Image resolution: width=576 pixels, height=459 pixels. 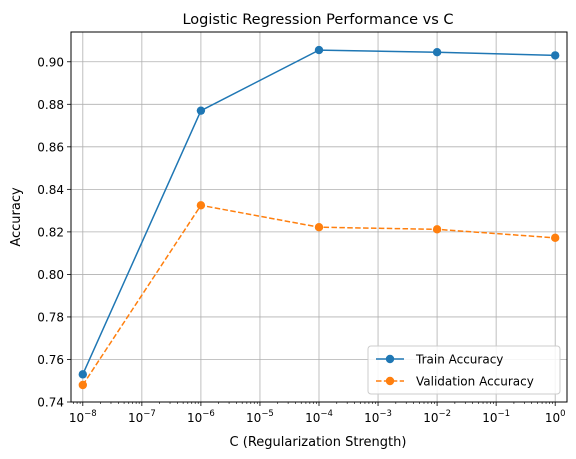 What do you see at coordinates (50, 275) in the screenshot?
I see `y-tick-label: 0.80` at bounding box center [50, 275].